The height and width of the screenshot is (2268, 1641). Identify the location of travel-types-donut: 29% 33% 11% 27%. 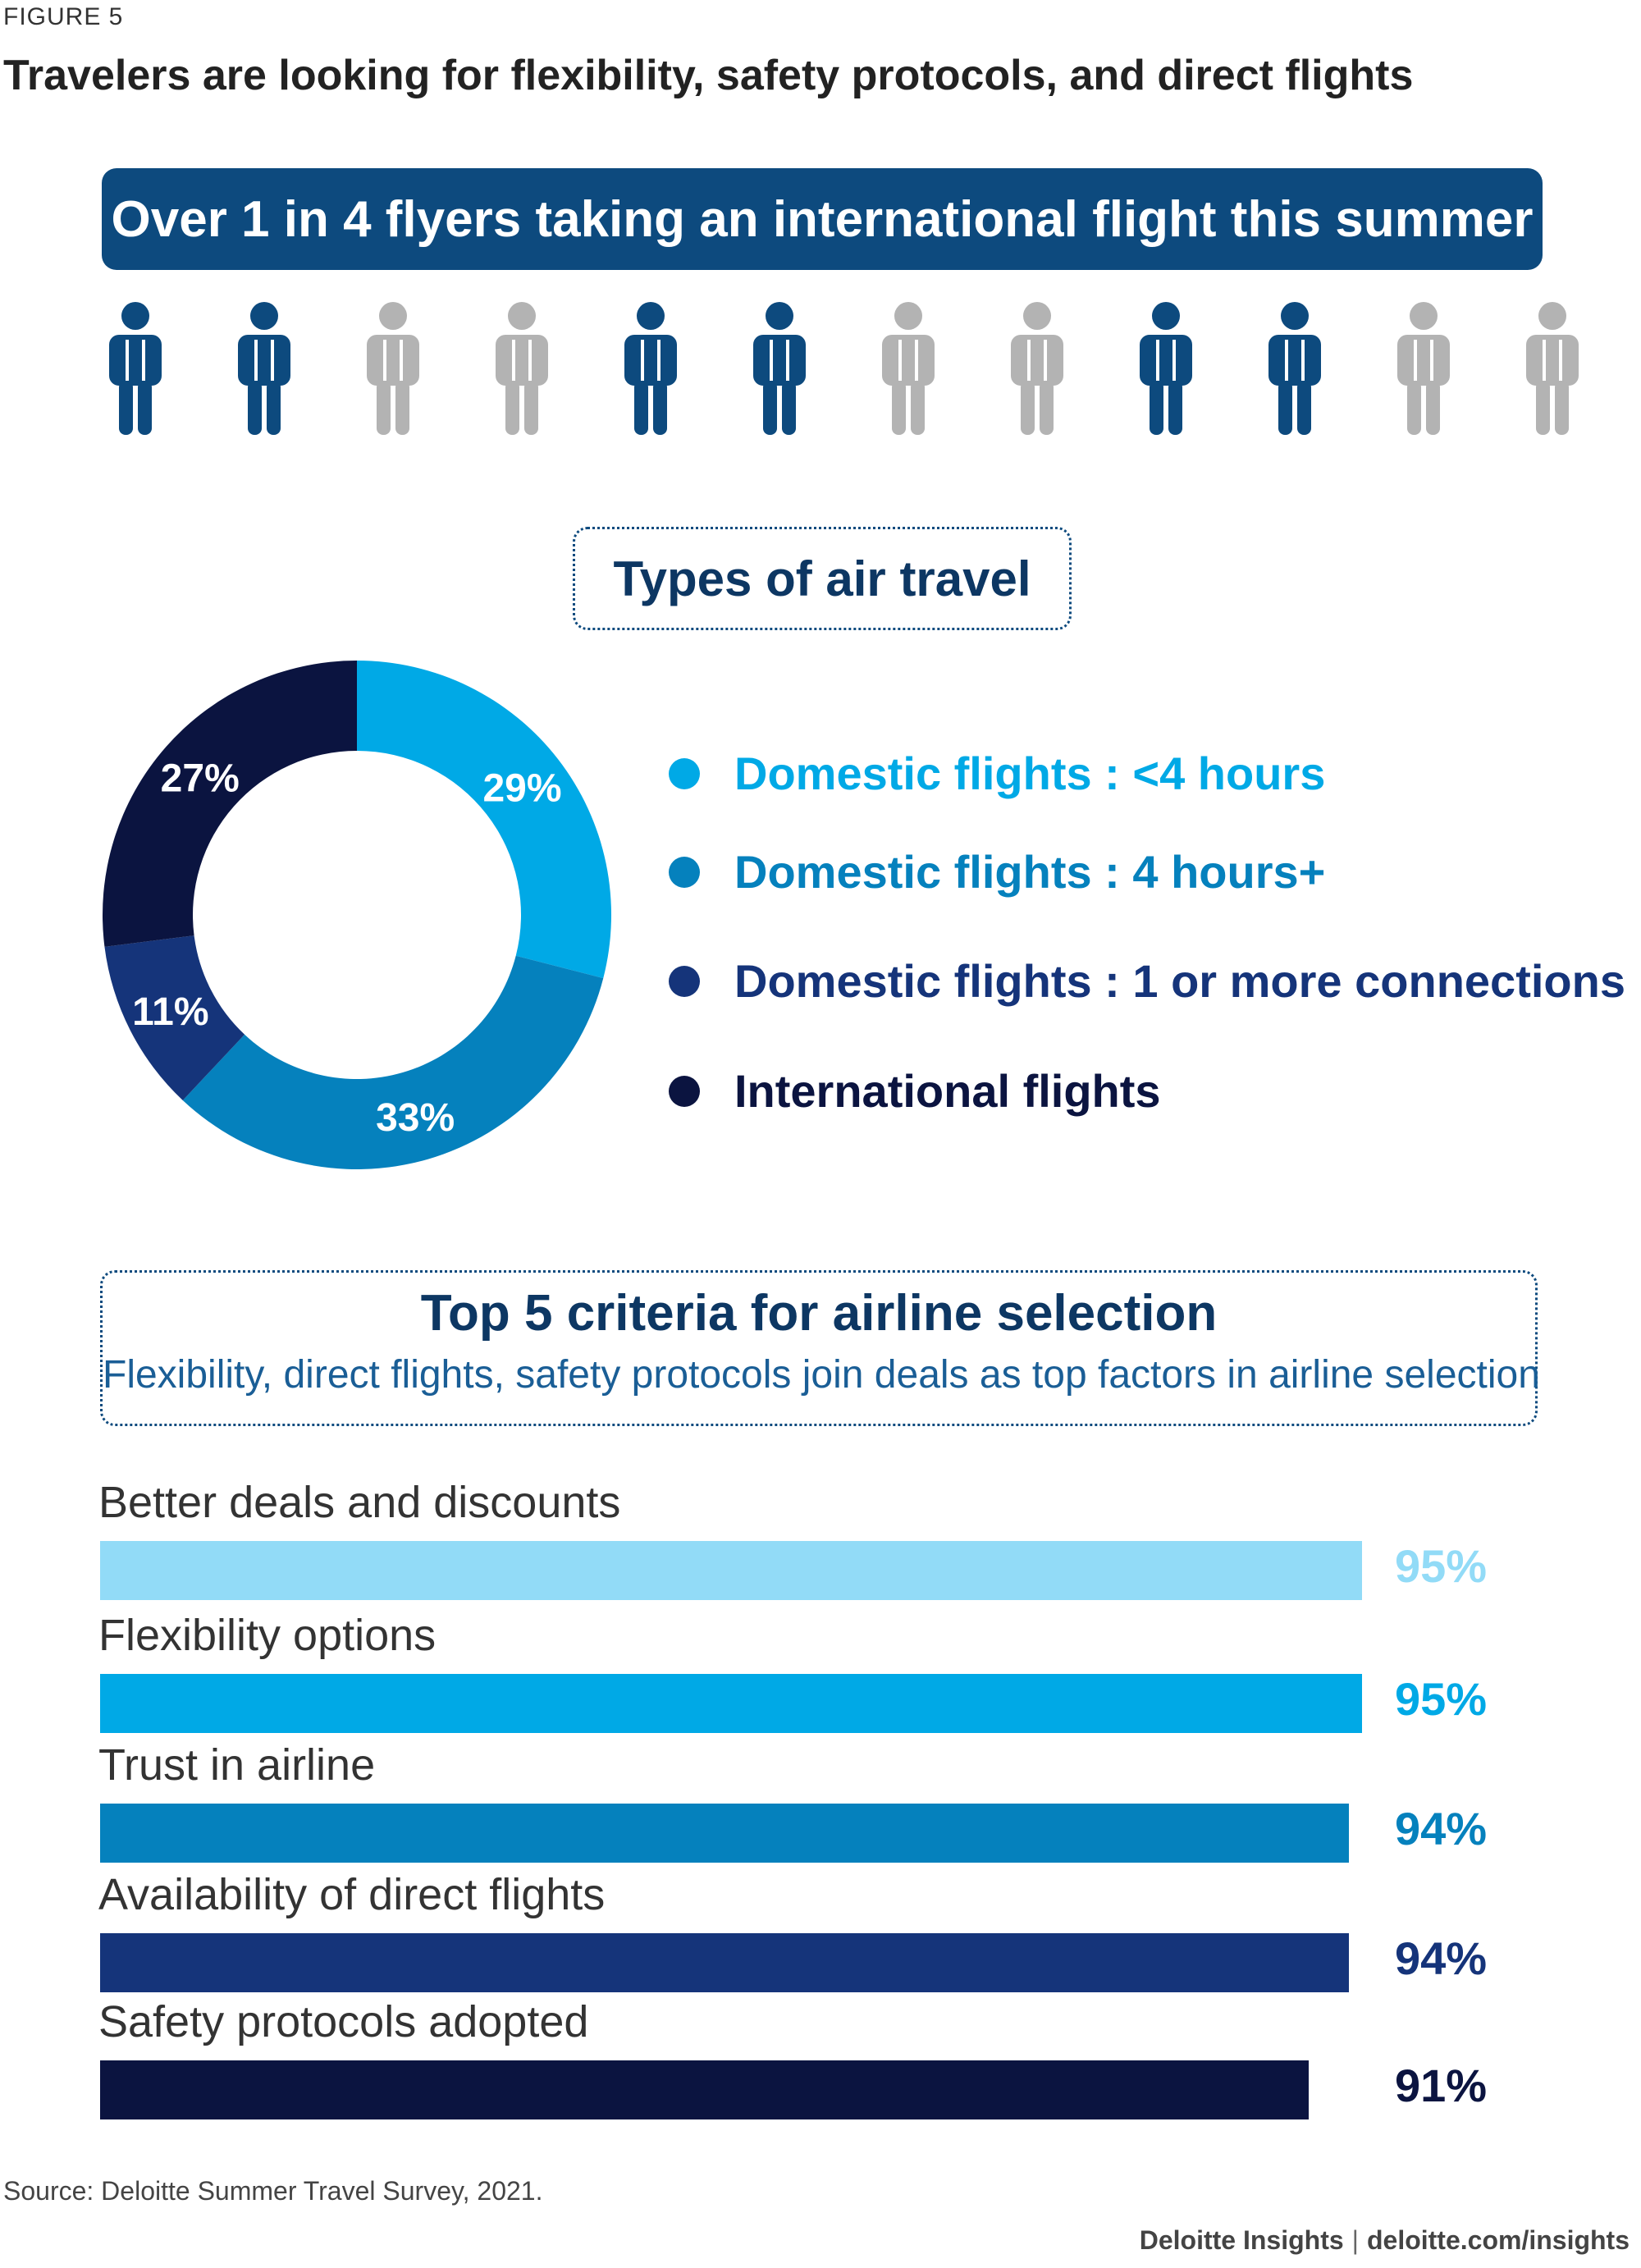
(356, 915).